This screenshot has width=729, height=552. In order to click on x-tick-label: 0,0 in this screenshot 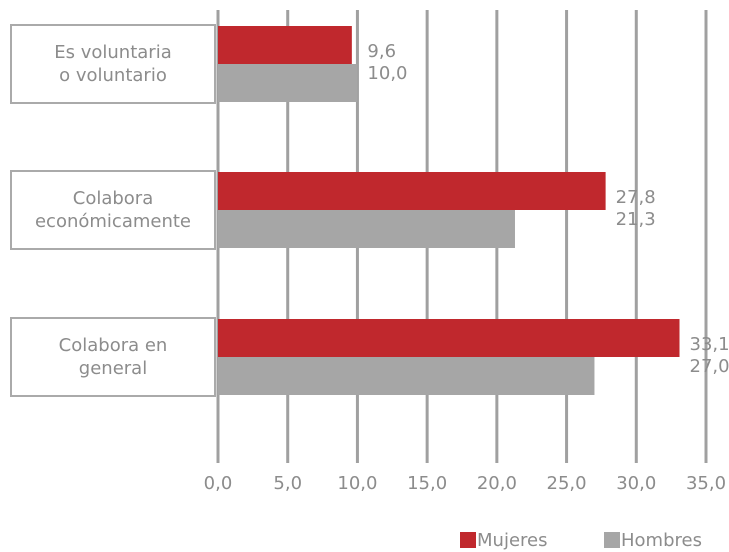, I will do `click(218, 483)`.